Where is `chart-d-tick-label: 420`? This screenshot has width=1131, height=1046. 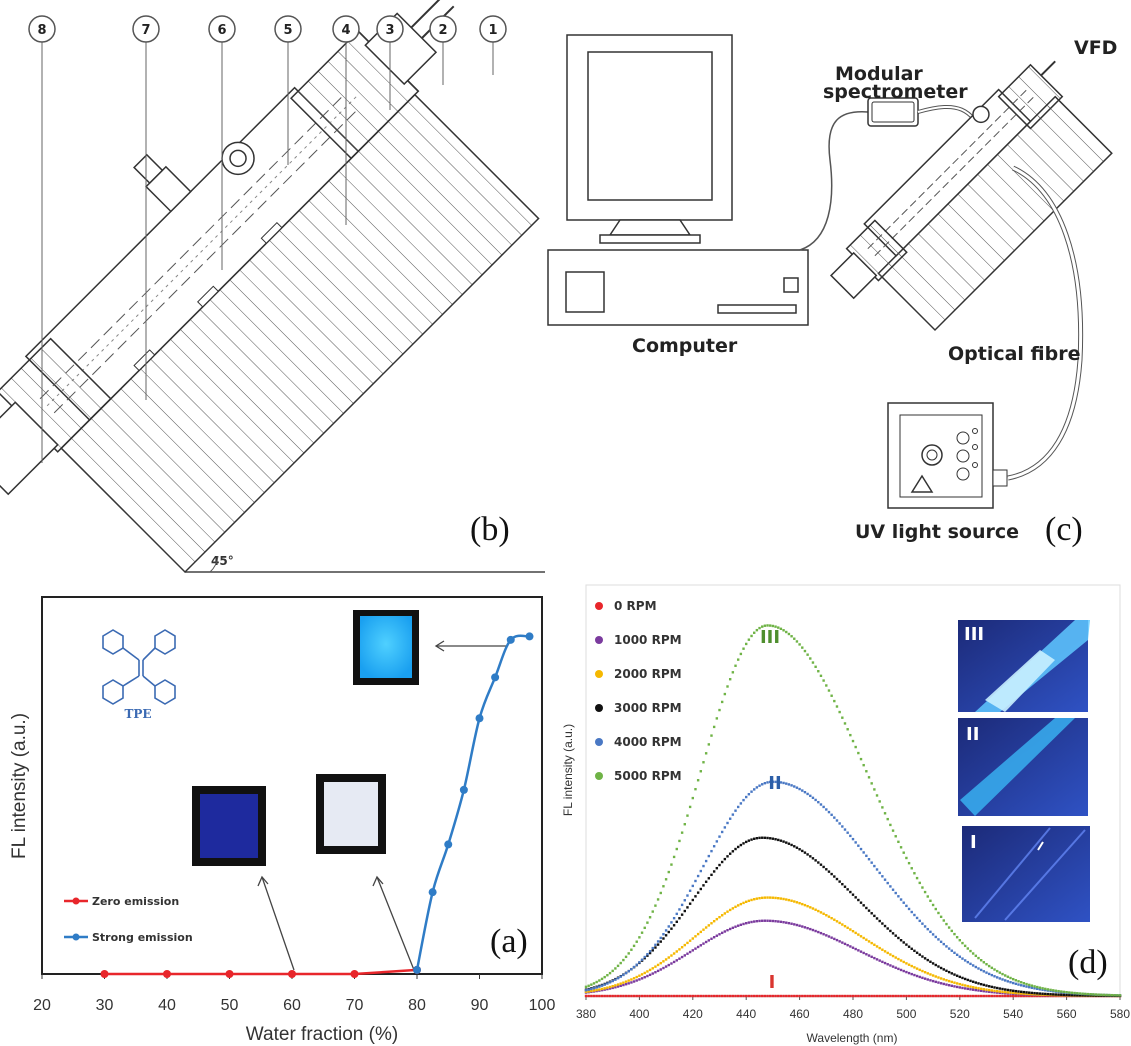
chart-d-tick-label: 420 is located at coordinates (693, 1014).